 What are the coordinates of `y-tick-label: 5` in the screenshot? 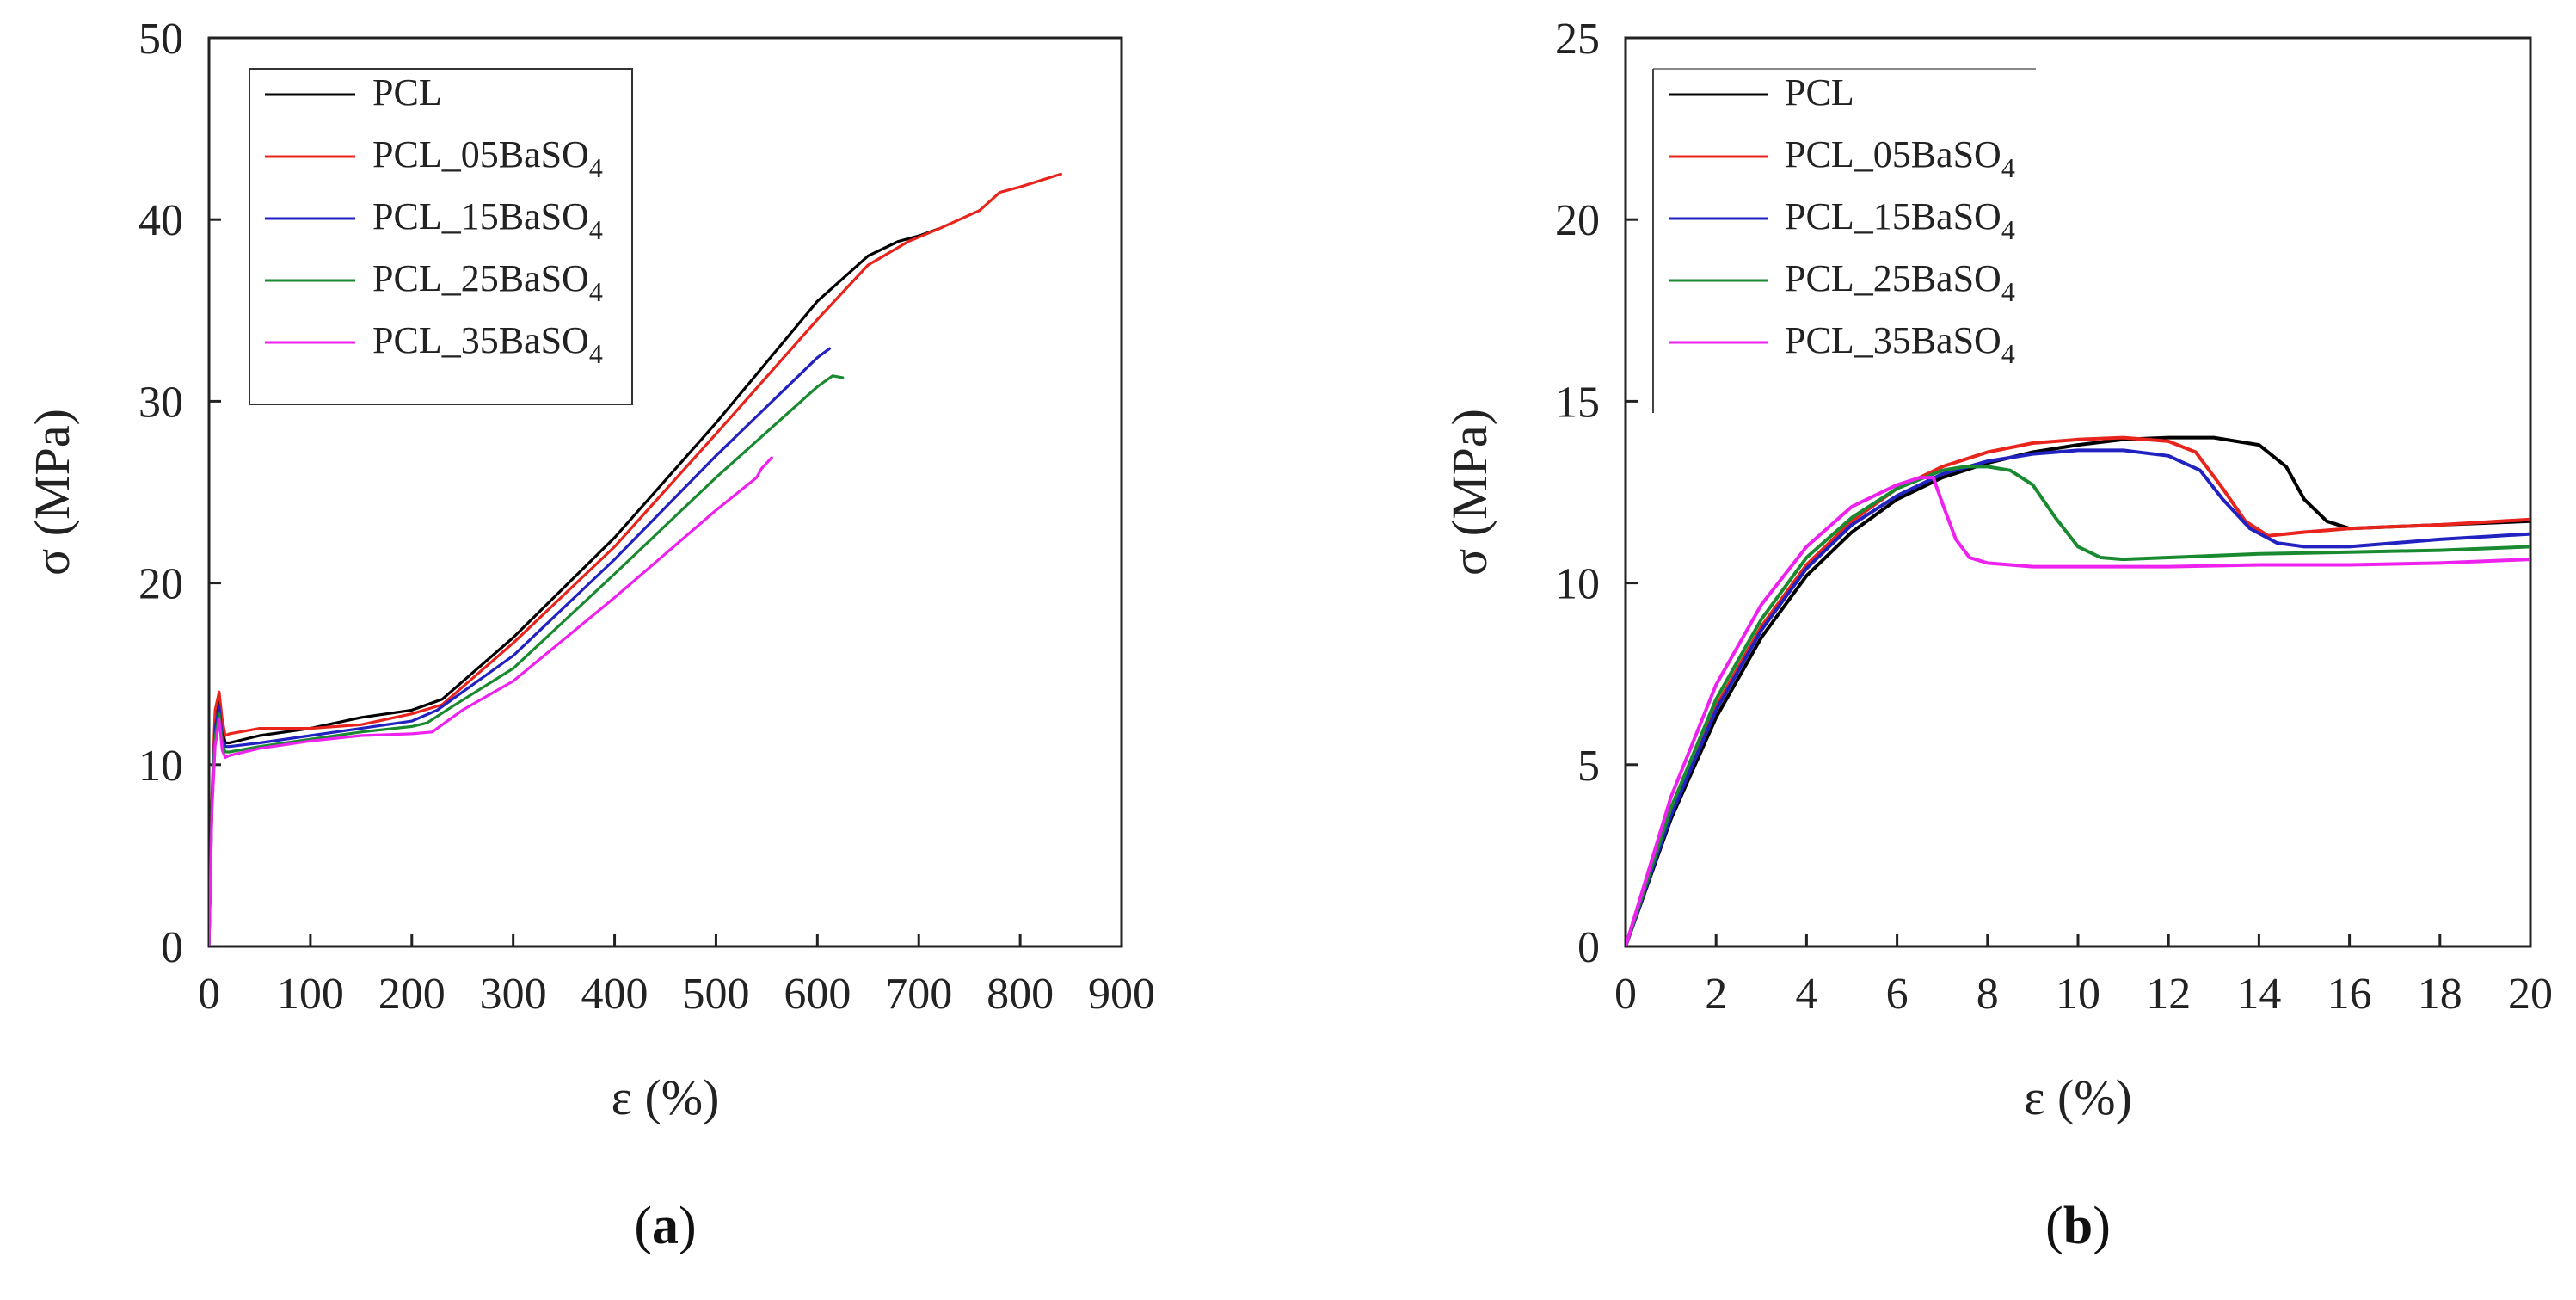 It's located at (1588, 766).